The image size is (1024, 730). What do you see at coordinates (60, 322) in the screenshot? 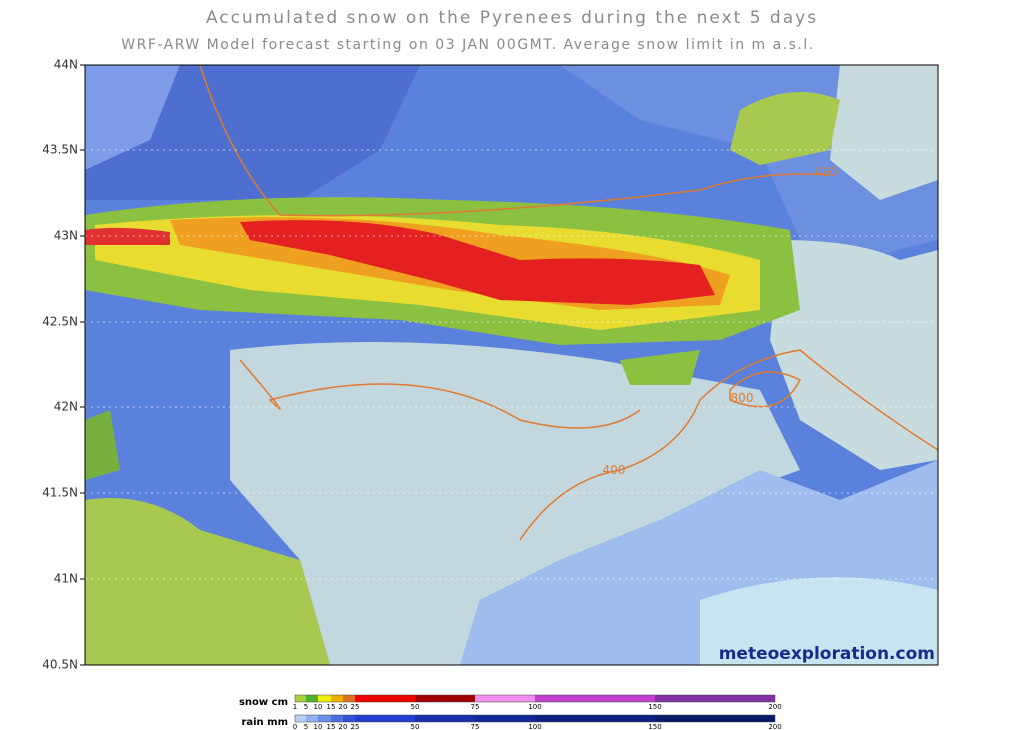
I see `lat-label: 42.5N` at bounding box center [60, 322].